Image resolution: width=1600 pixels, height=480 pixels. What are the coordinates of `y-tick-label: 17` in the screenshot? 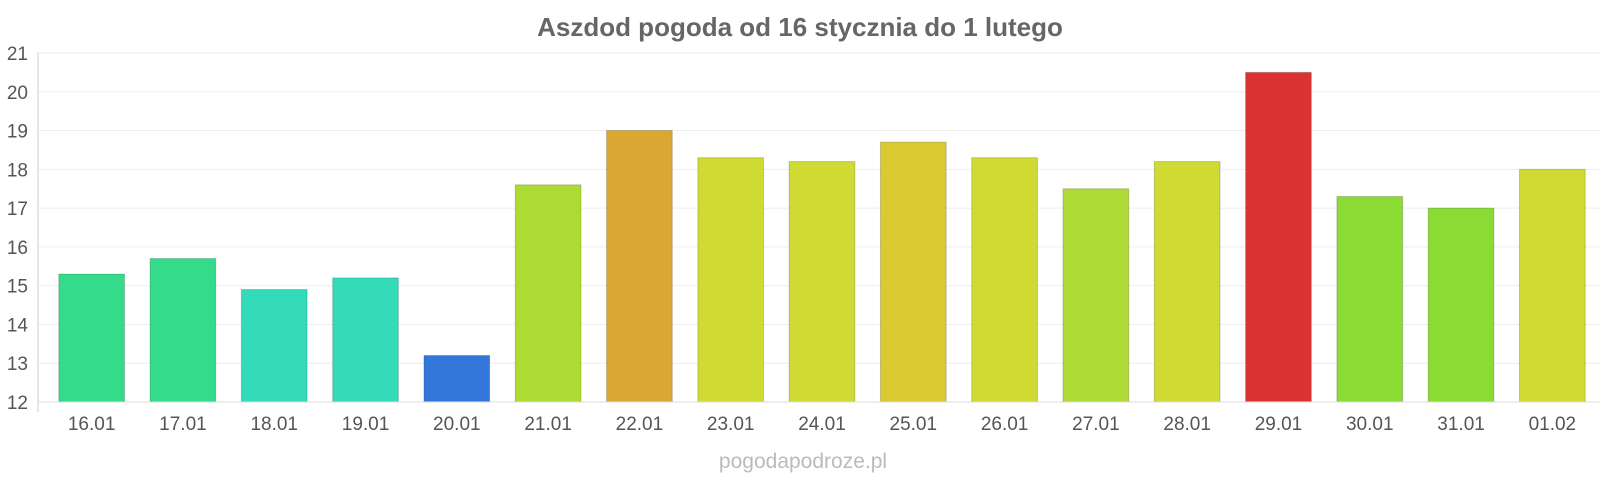 It's located at (17, 209).